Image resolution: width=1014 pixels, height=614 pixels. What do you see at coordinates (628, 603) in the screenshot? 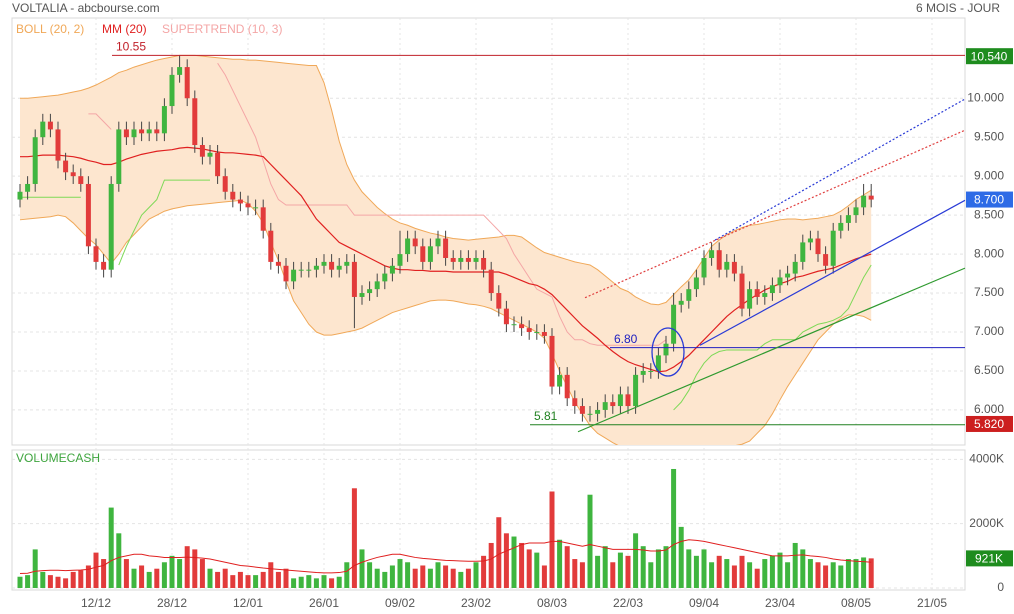
I see `x-tick-label: 22/03` at bounding box center [628, 603].